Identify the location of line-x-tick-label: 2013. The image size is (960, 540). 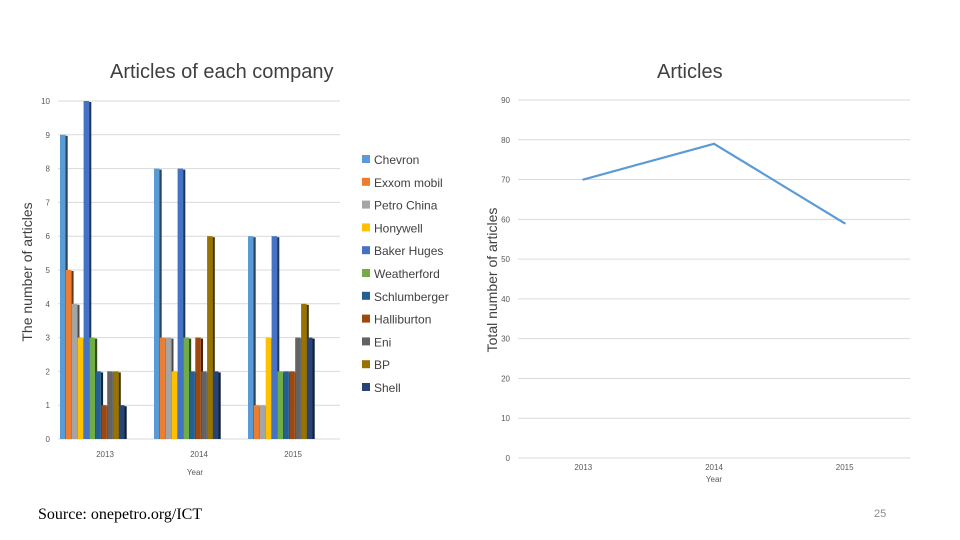
(583, 467).